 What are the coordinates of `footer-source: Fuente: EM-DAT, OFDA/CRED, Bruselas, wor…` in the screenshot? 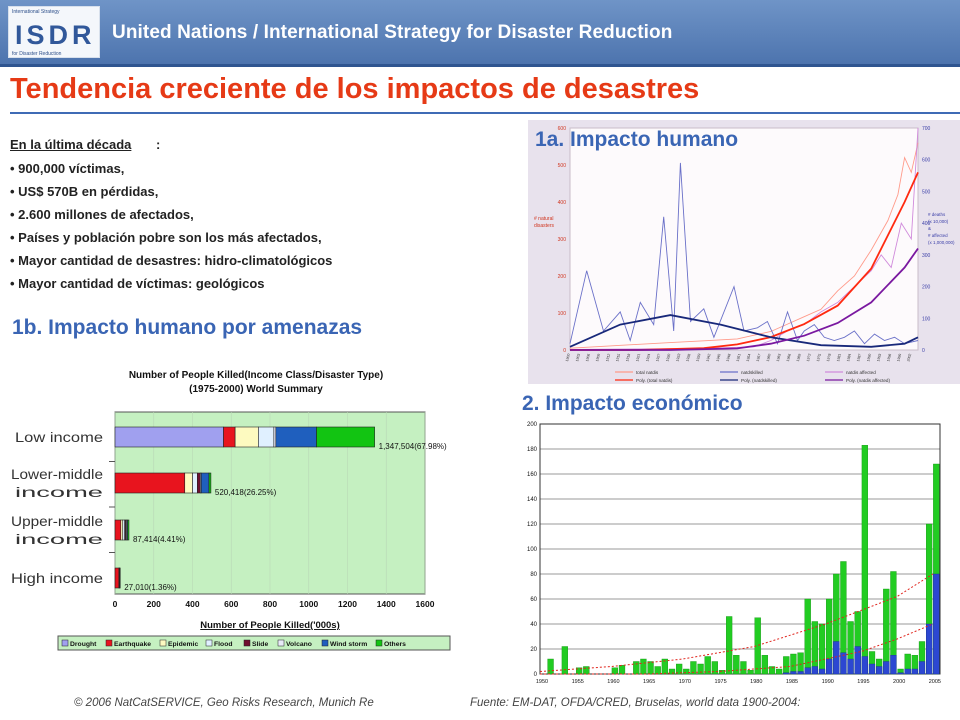 It's located at (635, 703).